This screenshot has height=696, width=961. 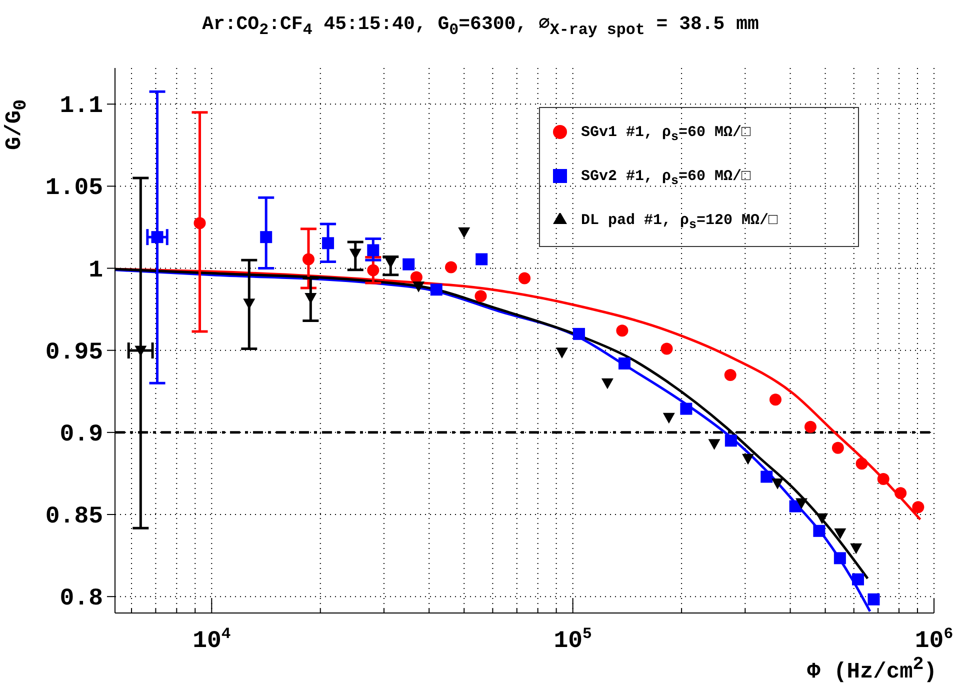 What do you see at coordinates (74, 352) in the screenshot?
I see `y-tick-label: 0.95` at bounding box center [74, 352].